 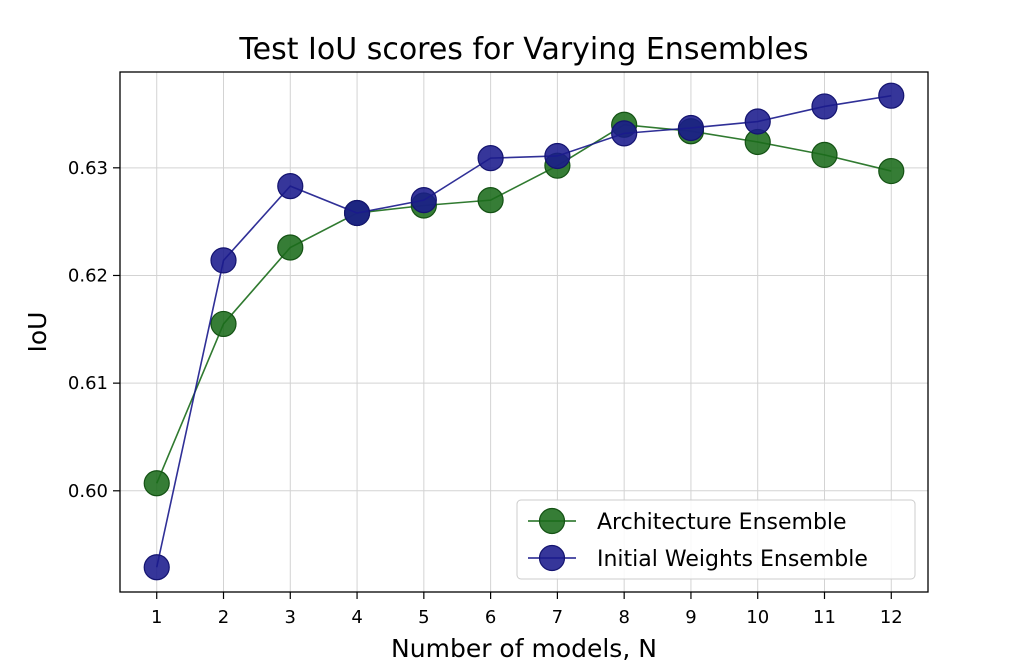 What do you see at coordinates (523, 49) in the screenshot?
I see `chart-title: Test IoU scores for Varying Ensembles` at bounding box center [523, 49].